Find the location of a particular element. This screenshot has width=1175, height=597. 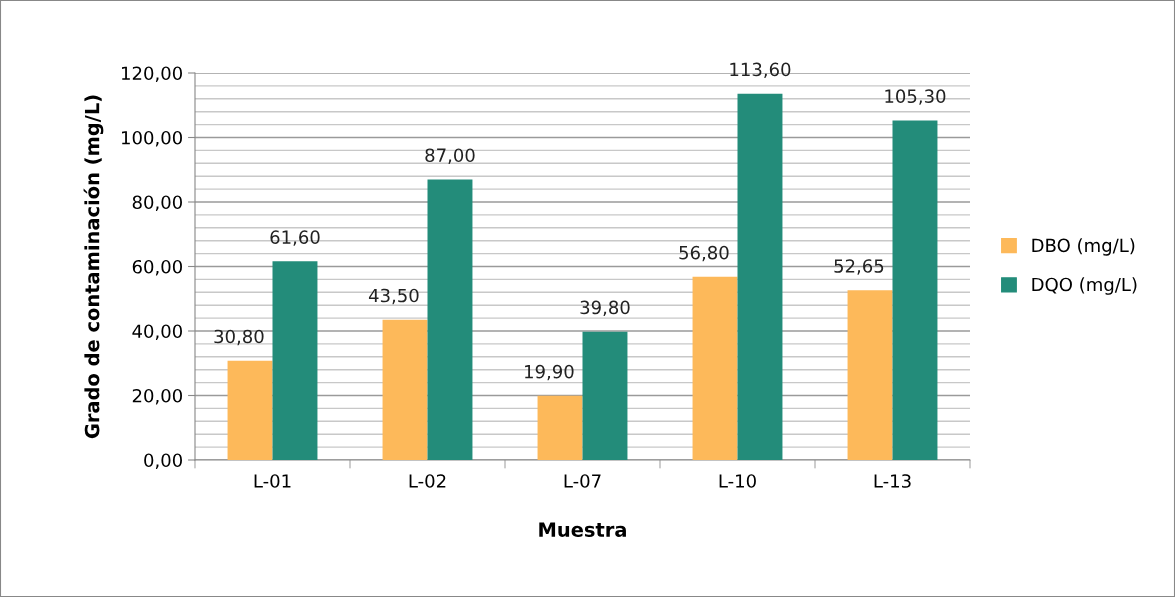

y-axis-title: Grado de contaminación (mg/L) is located at coordinates (93, 267).